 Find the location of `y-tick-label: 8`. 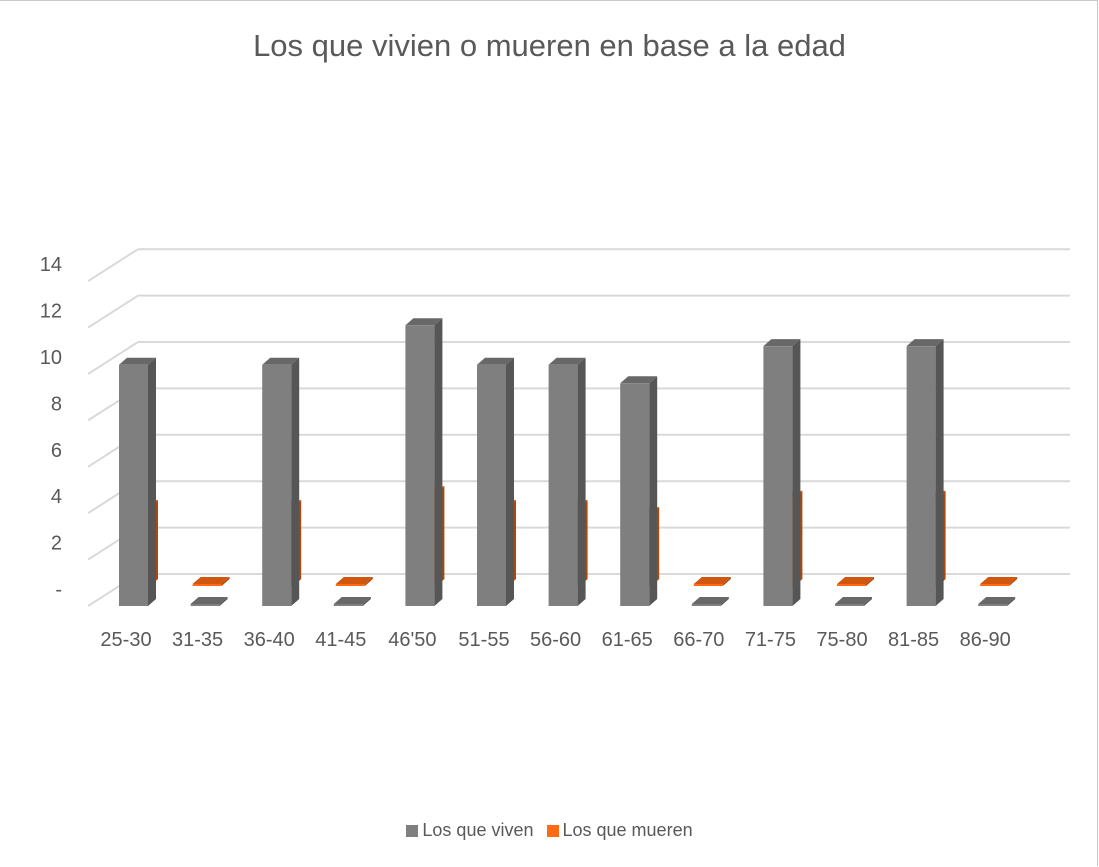

y-tick-label: 8 is located at coordinates (56, 404).